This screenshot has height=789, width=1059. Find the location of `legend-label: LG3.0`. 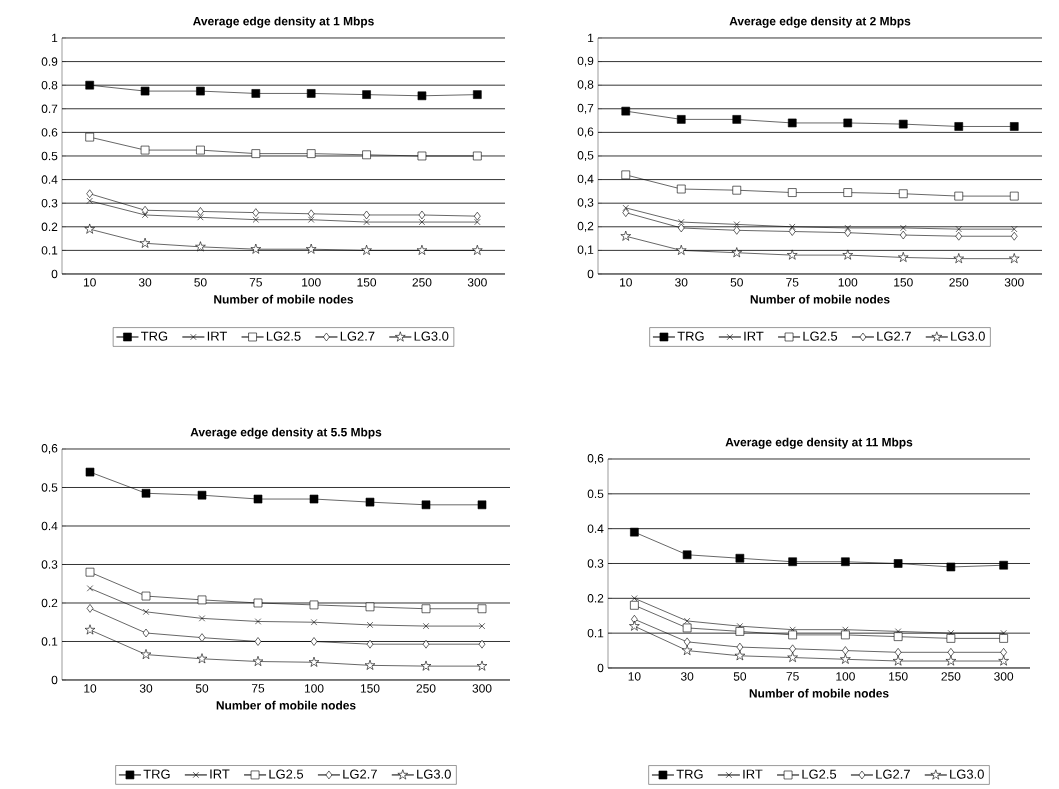

legend-label: LG3.0 is located at coordinates (968, 336).